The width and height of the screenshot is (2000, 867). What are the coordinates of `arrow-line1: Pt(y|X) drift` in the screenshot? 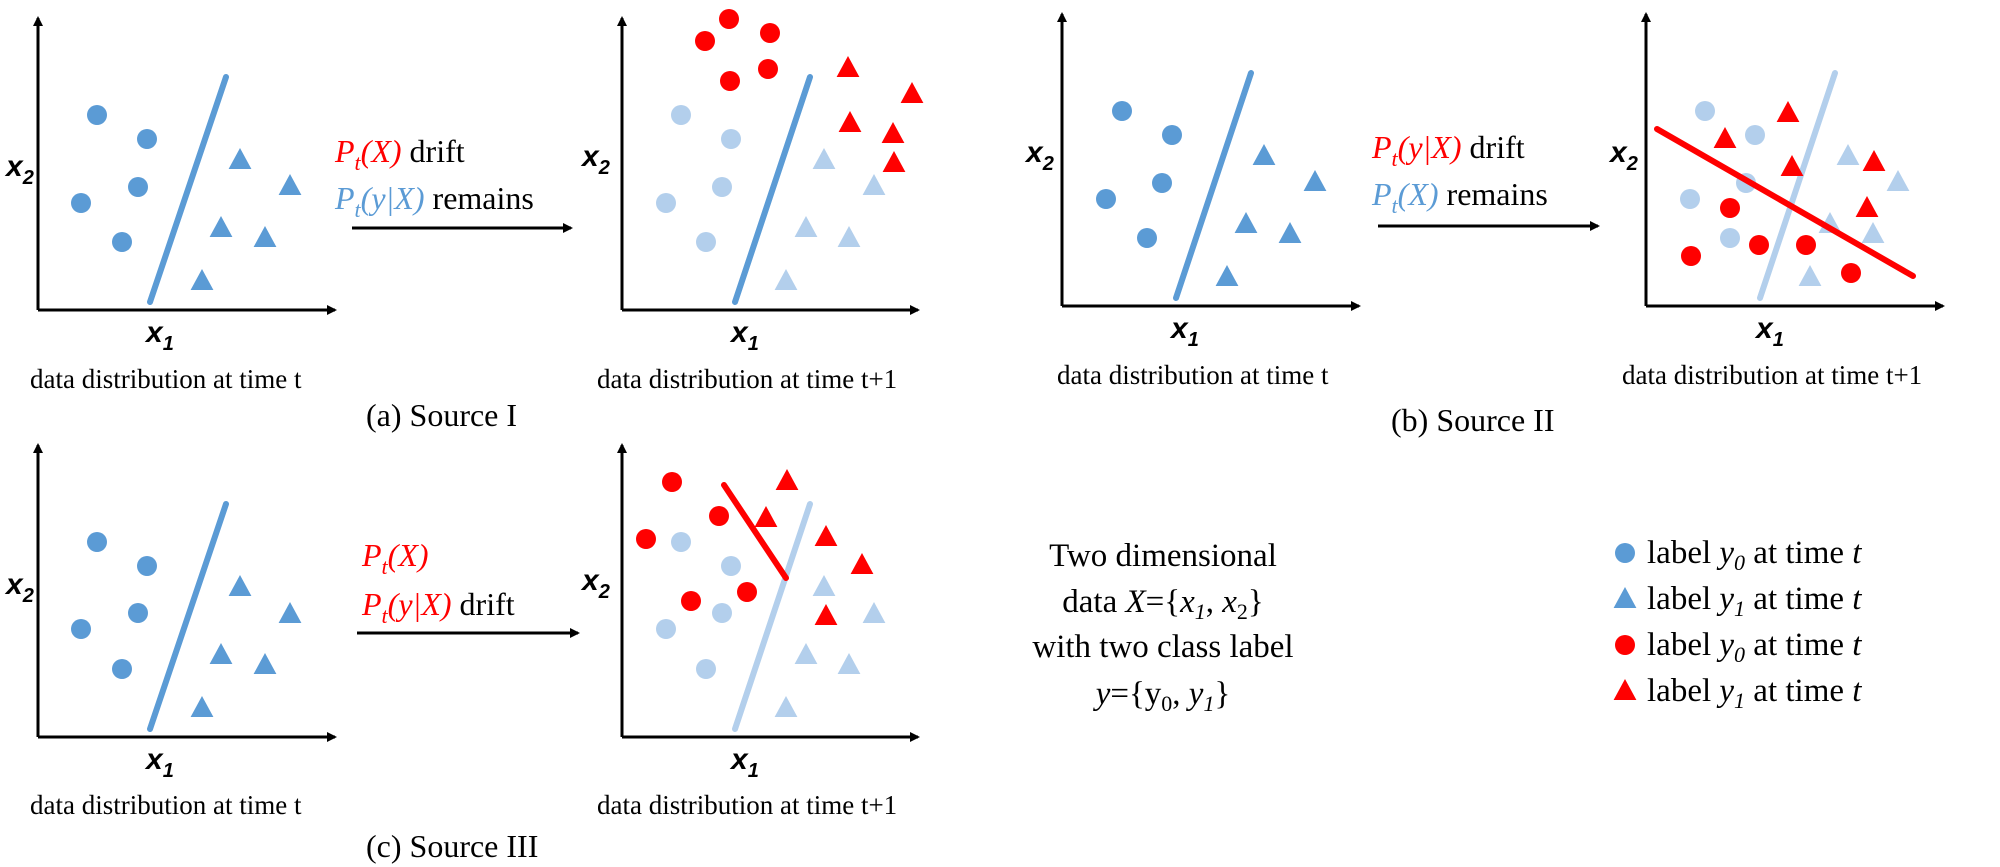 It's located at (1448, 150).